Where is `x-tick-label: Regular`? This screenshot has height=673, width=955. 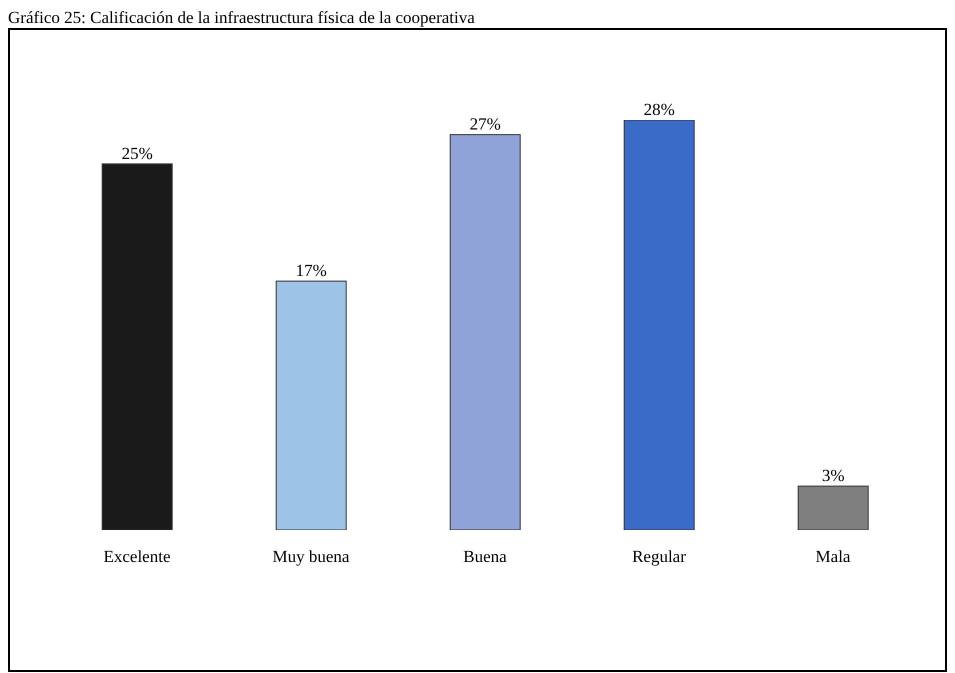
x-tick-label: Regular is located at coordinates (659, 556).